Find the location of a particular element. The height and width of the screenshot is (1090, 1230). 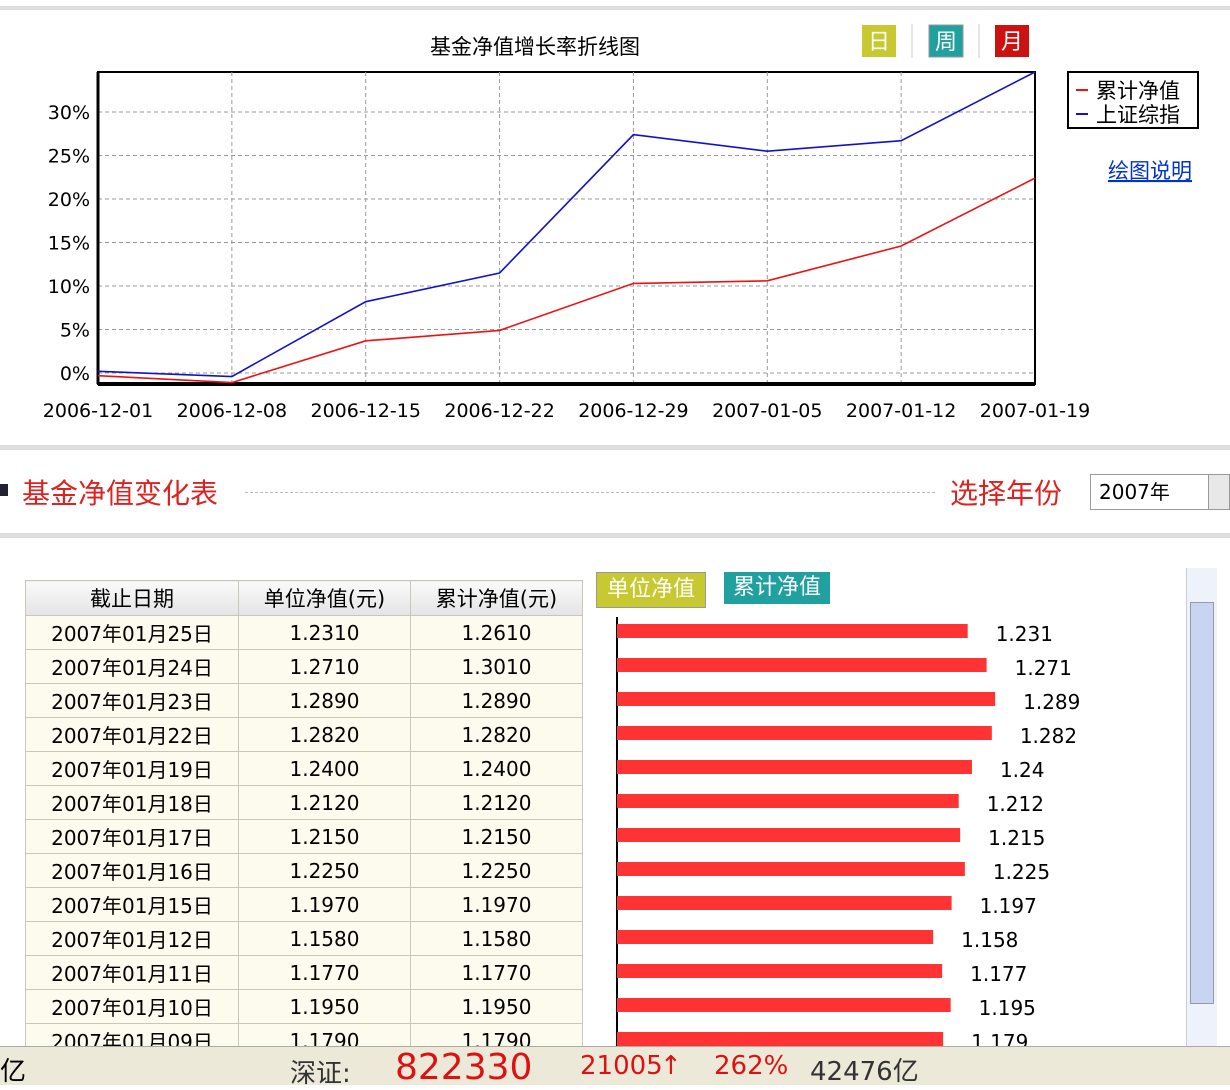

day-button is located at coordinates (879, 41).